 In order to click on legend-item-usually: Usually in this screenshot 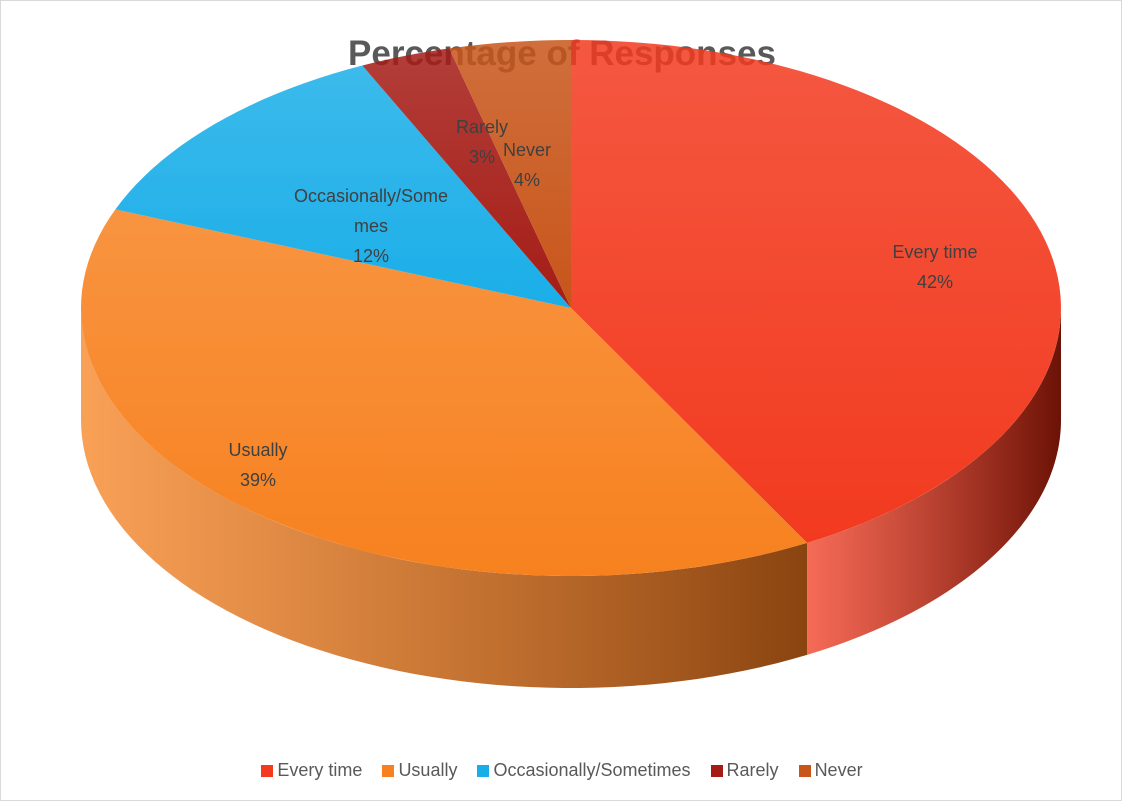, I will do `click(419, 770)`.